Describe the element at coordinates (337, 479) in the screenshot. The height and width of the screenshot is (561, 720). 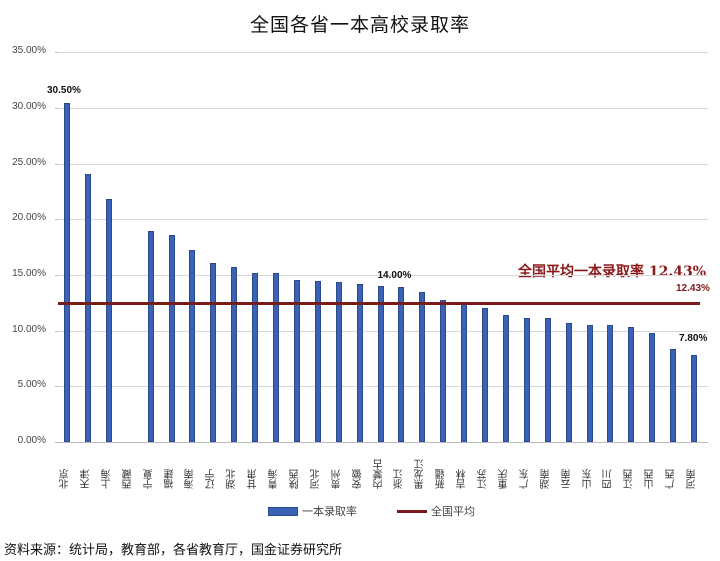
I see `category-text: 贵州` at that location.